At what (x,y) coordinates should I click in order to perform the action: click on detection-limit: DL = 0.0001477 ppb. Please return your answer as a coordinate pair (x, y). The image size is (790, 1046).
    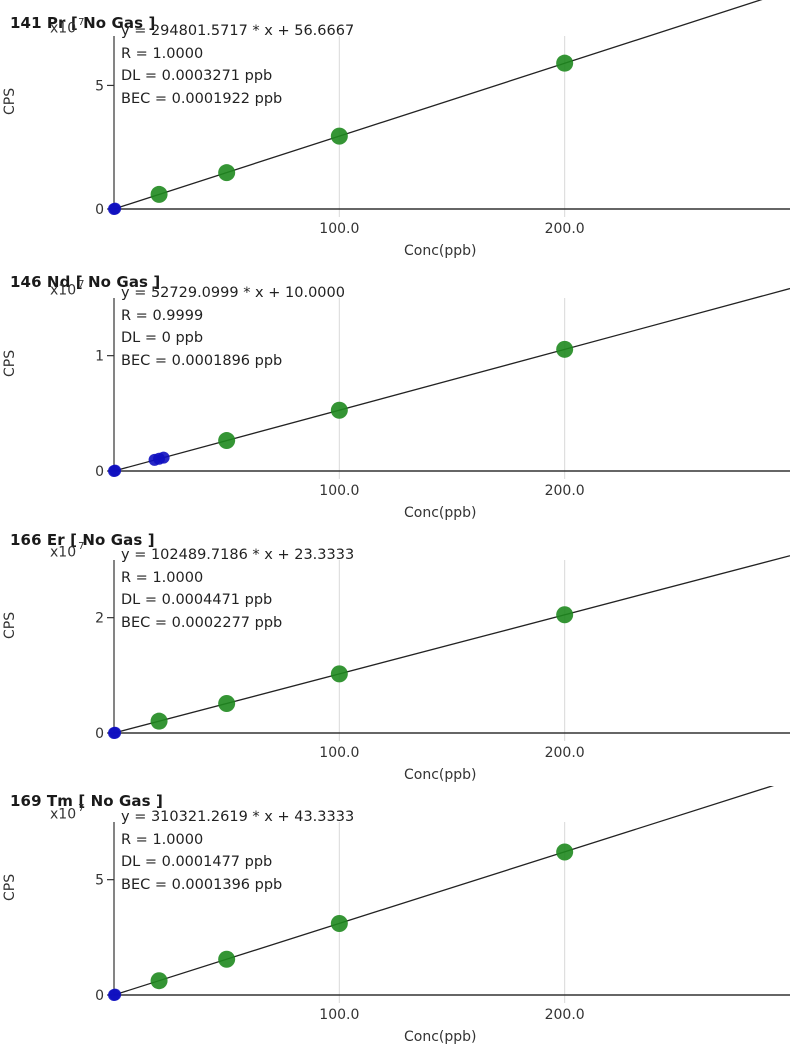
    Looking at the image, I should click on (197, 862).